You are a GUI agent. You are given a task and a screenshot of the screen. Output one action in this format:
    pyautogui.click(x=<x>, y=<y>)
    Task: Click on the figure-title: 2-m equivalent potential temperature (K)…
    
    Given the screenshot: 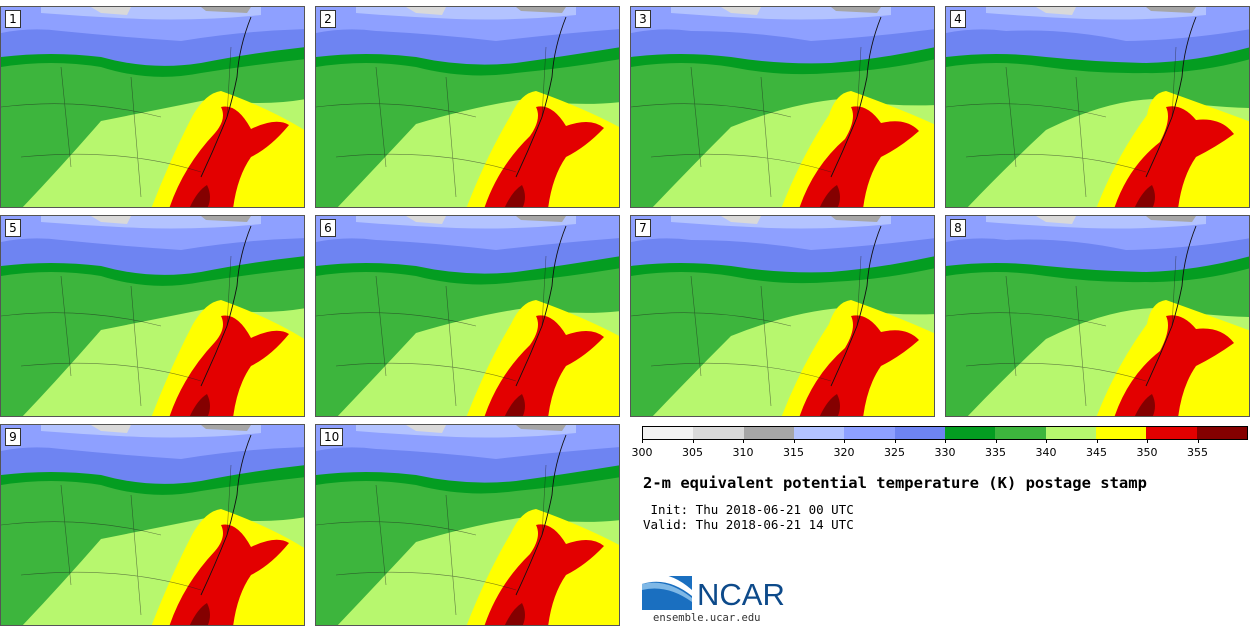 What is the action you would take?
    pyautogui.click(x=895, y=483)
    